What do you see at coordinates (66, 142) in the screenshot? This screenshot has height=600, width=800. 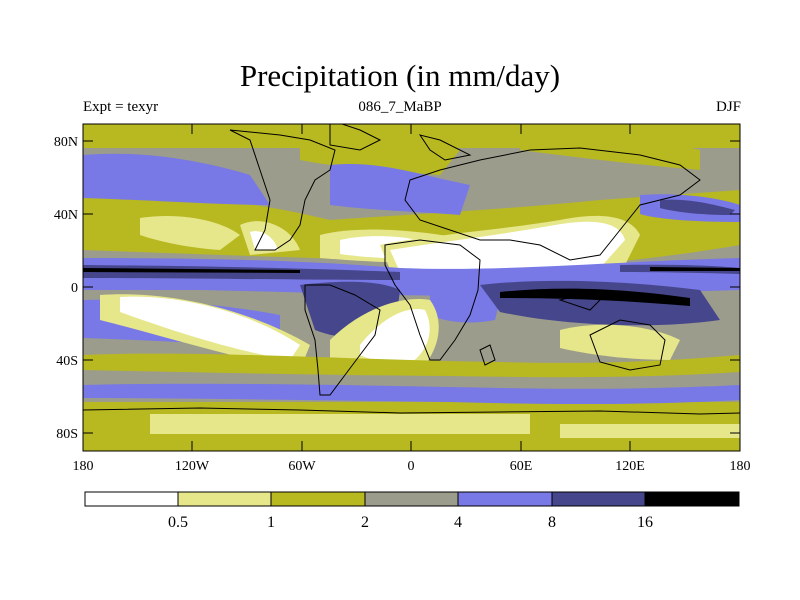 I see `lat-tick-label: 80N` at bounding box center [66, 142].